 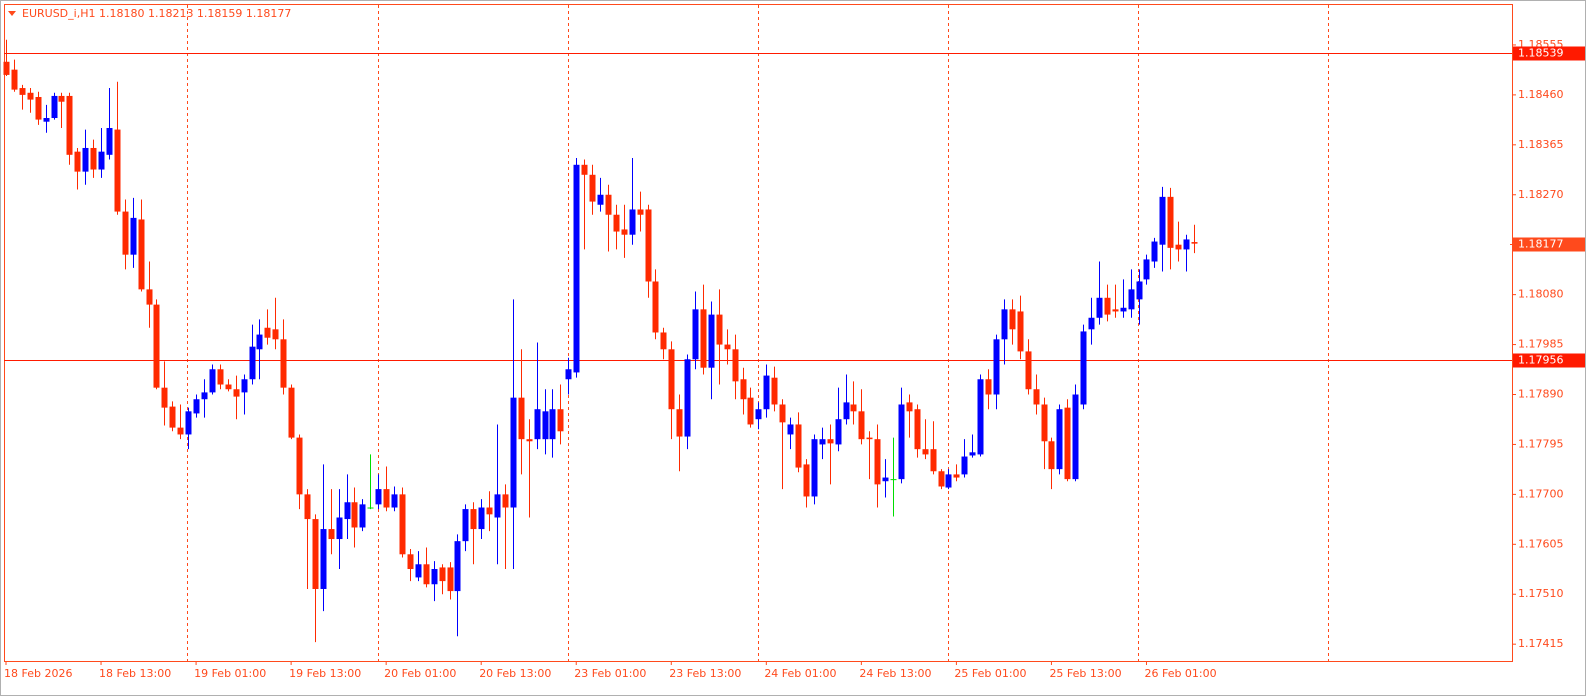 What do you see at coordinates (230, 673) in the screenshot?
I see `x-tick-label: 19 Feb 01:00` at bounding box center [230, 673].